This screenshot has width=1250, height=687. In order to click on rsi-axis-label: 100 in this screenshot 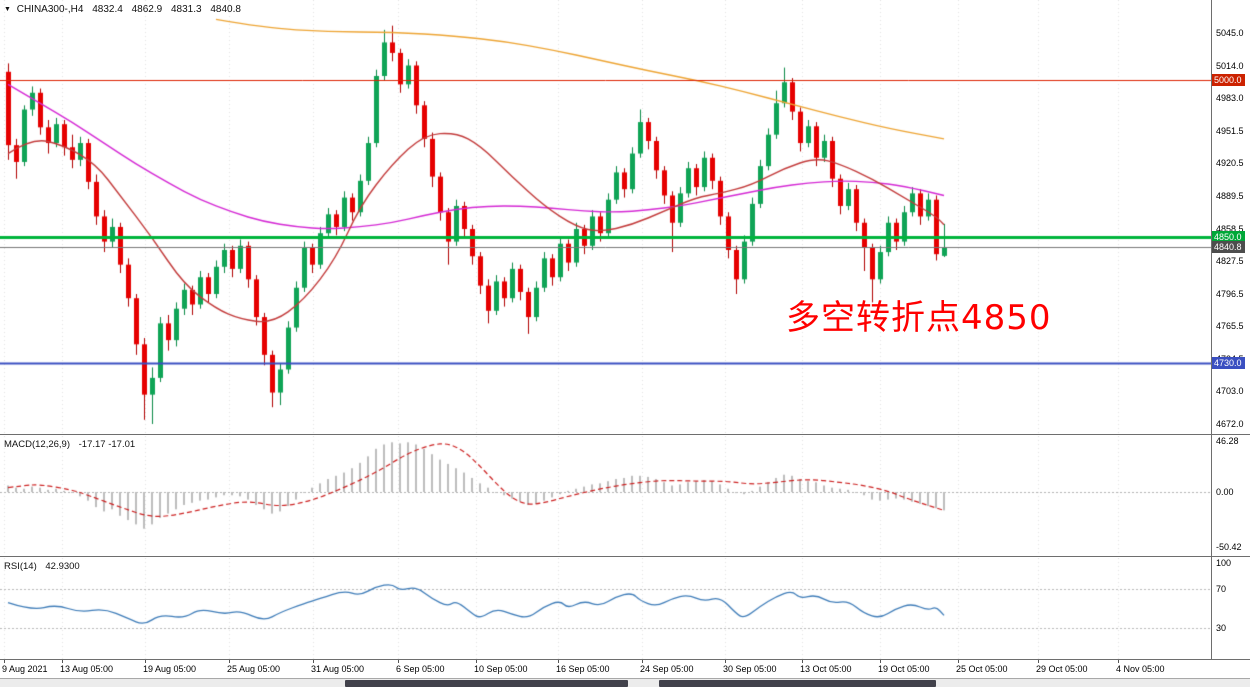, I will do `click(1224, 563)`.